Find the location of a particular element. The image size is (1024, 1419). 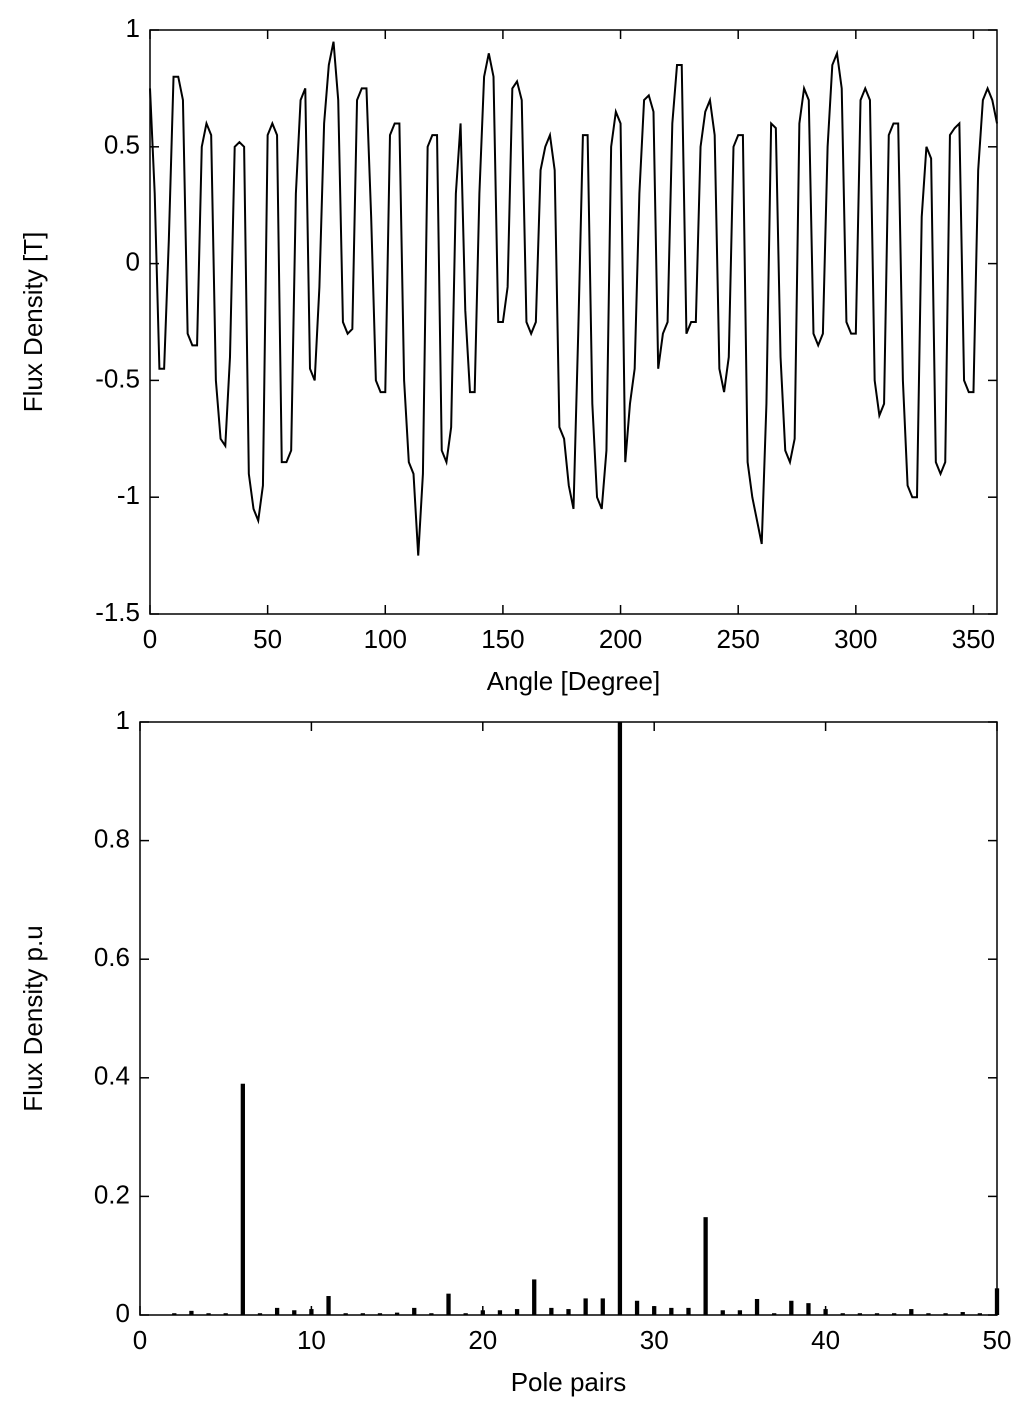

y-tick-label: 0.5 is located at coordinates (122, 145).